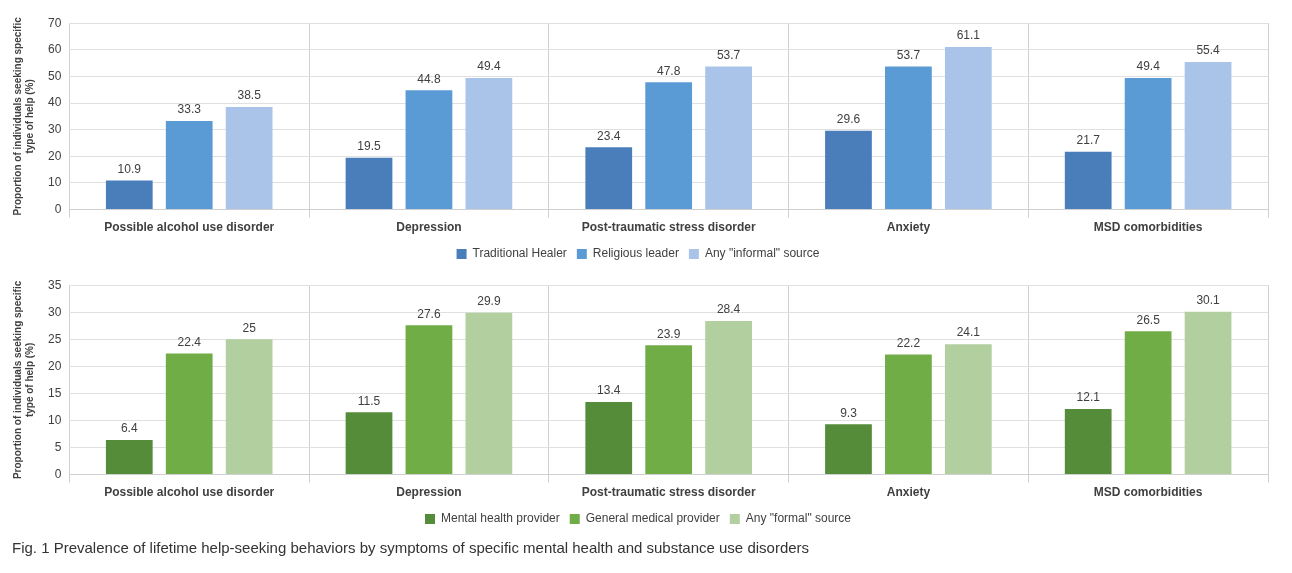  Describe the element at coordinates (968, 35) in the screenshot. I see `data-label: 61.1` at that location.